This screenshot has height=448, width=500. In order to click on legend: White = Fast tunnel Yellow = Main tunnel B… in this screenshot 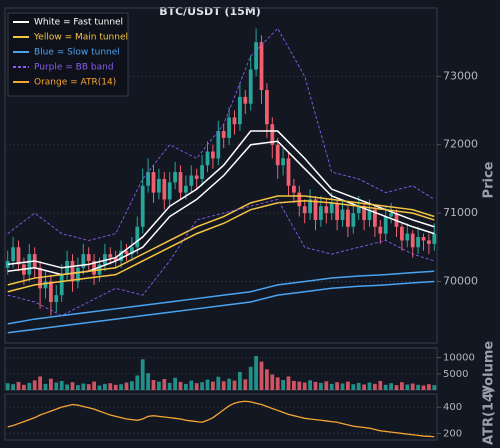, I will do `click(68, 54)`.